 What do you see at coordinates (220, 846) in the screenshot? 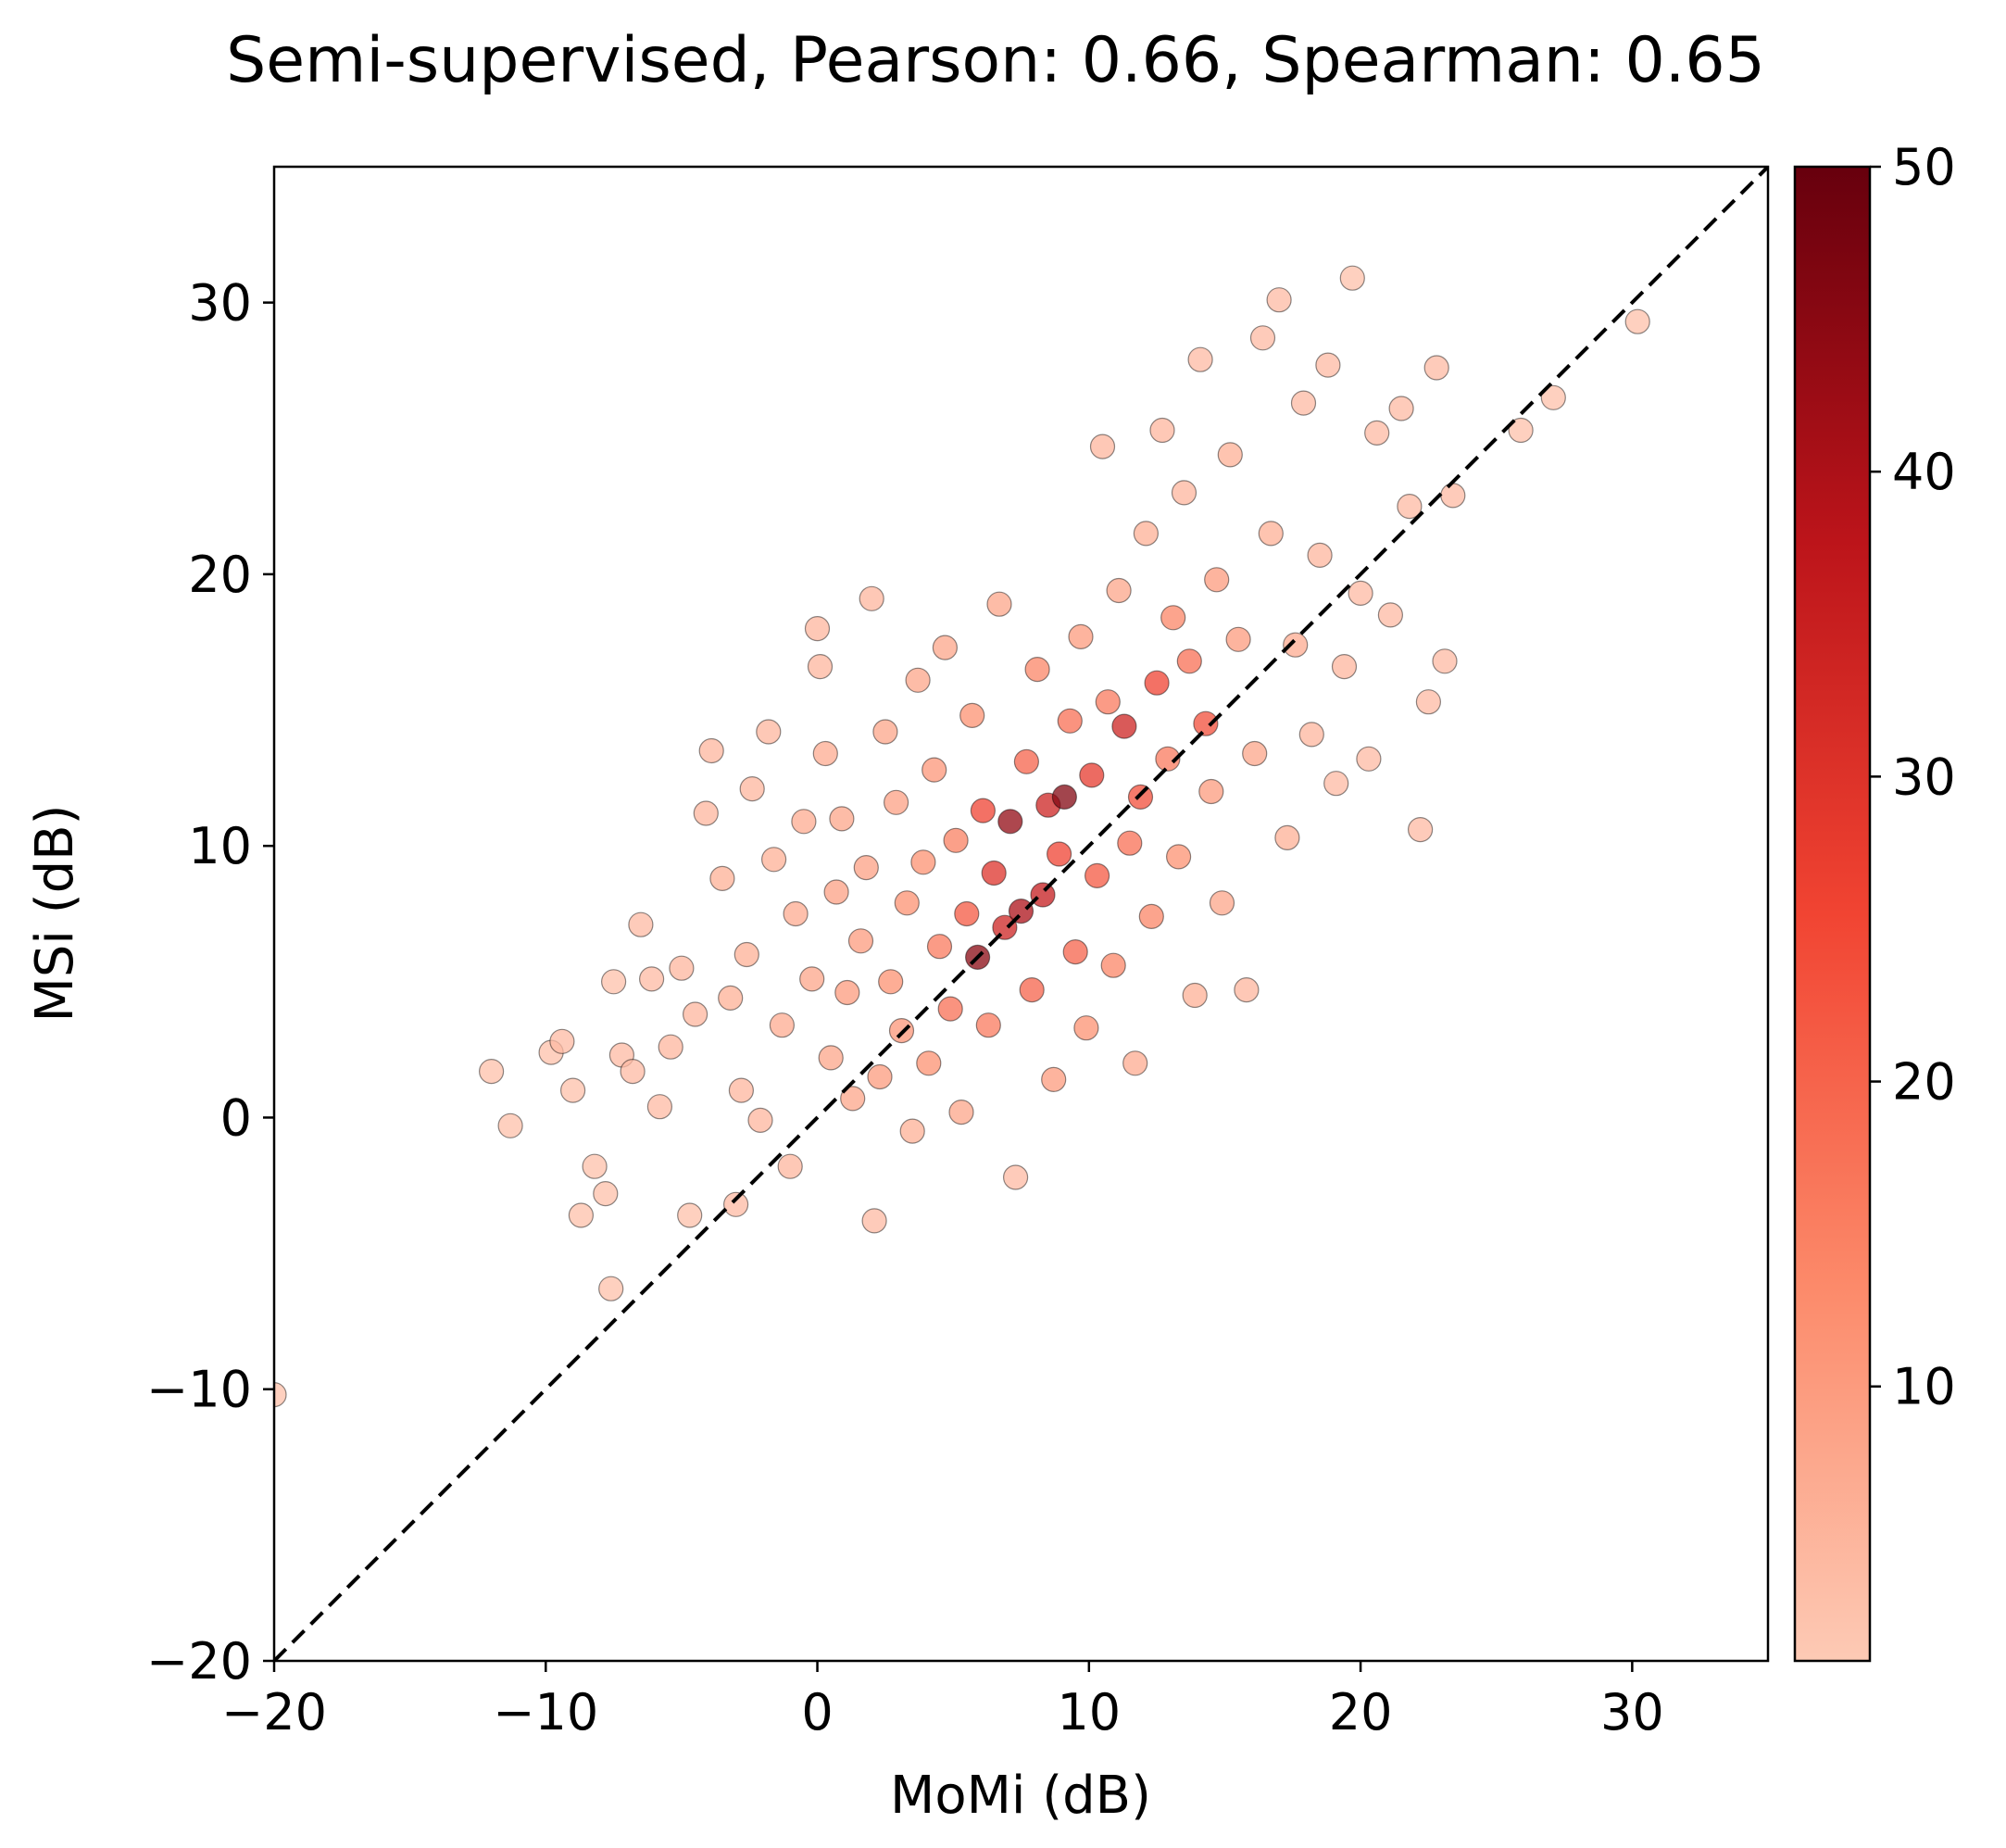
I see `y-tick-label: 10` at bounding box center [220, 846].